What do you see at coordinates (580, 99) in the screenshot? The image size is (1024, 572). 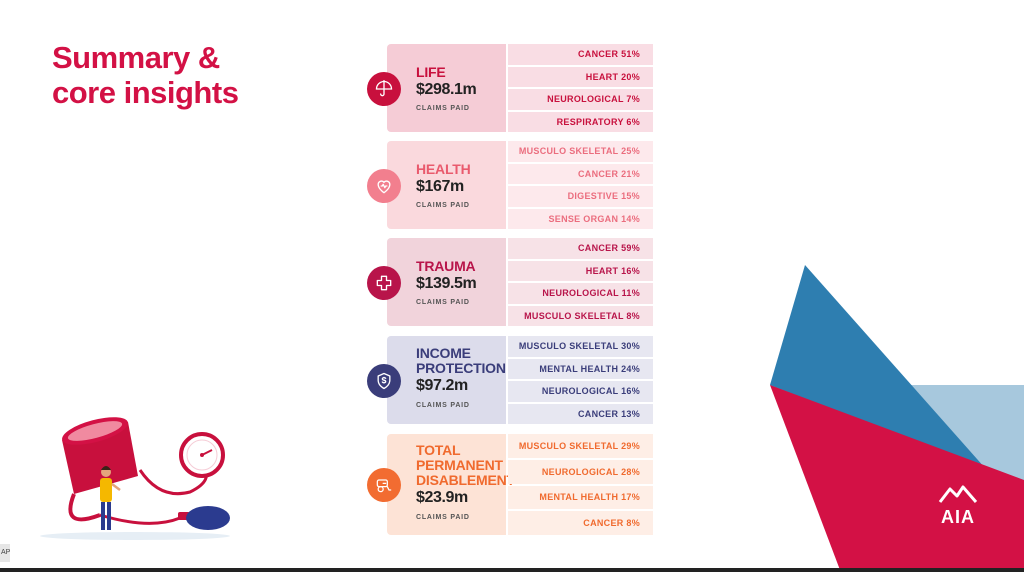 I see `breakdown-row: NEUROLOGICAL 7%` at bounding box center [580, 99].